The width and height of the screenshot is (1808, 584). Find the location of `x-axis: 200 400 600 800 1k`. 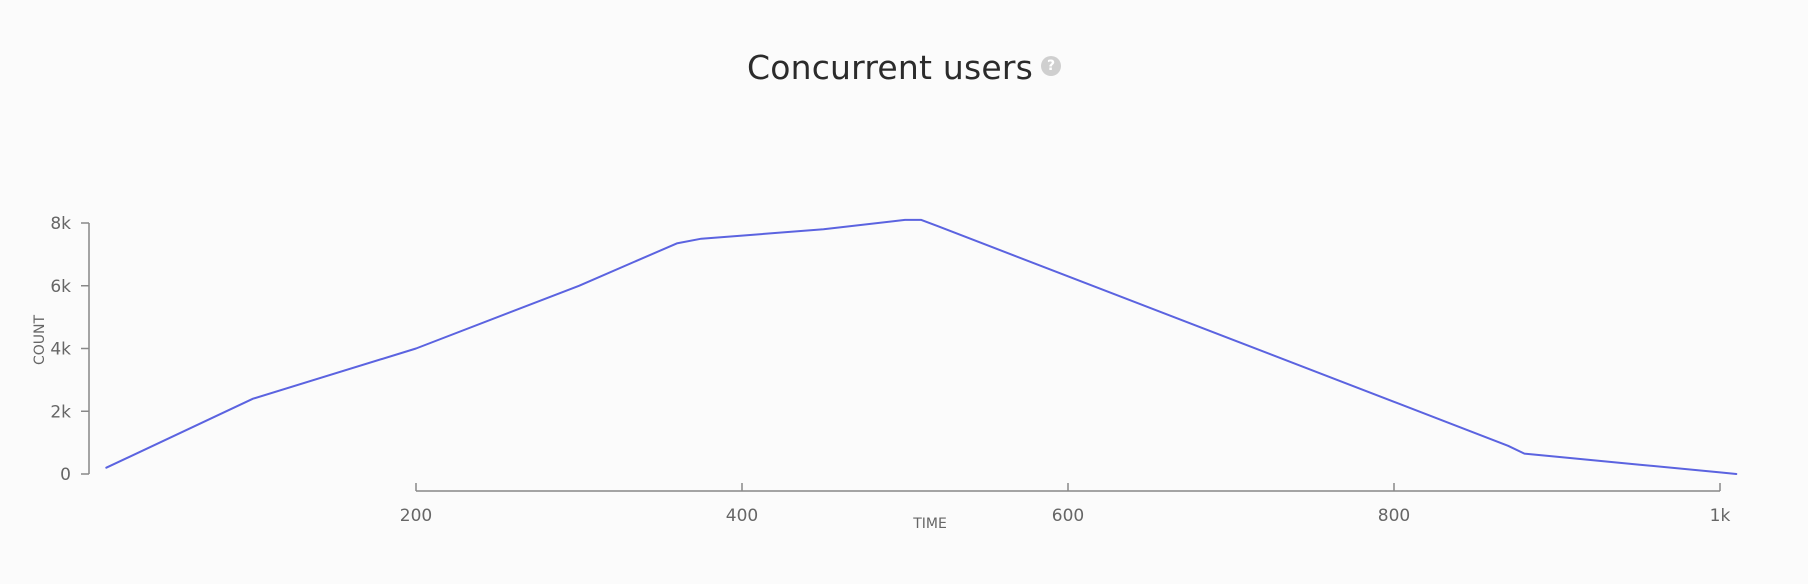

x-axis: 200 400 600 800 1k is located at coordinates (1065, 504).